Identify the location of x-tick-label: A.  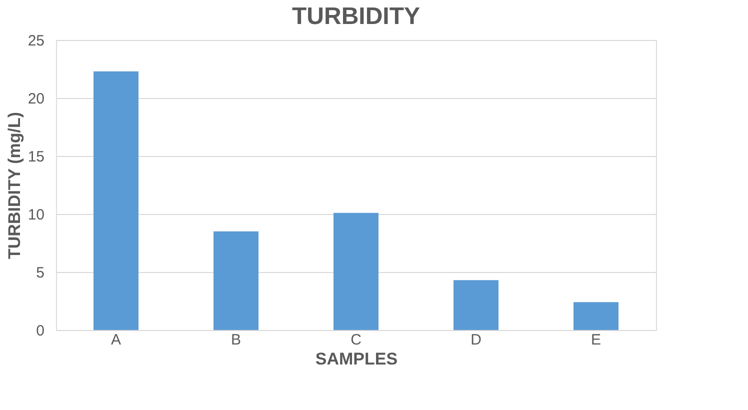
(116, 340).